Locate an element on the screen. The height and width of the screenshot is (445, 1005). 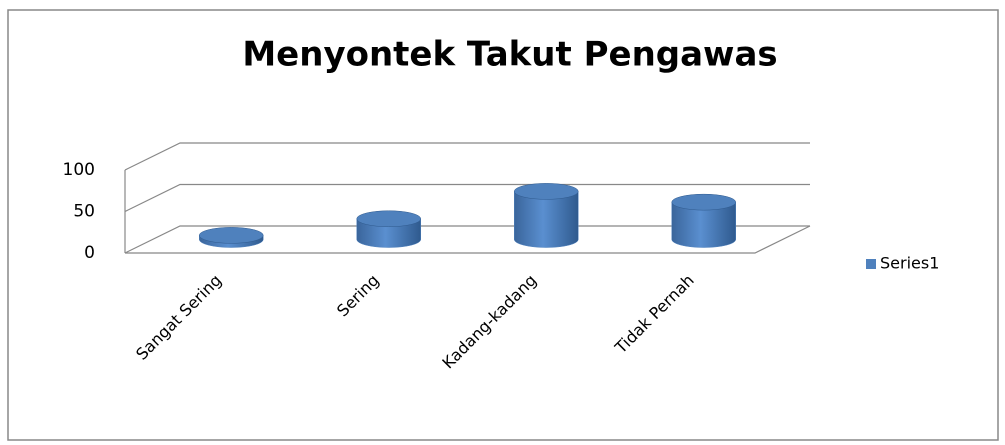
y-tick-label: 0 is located at coordinates (89, 253).